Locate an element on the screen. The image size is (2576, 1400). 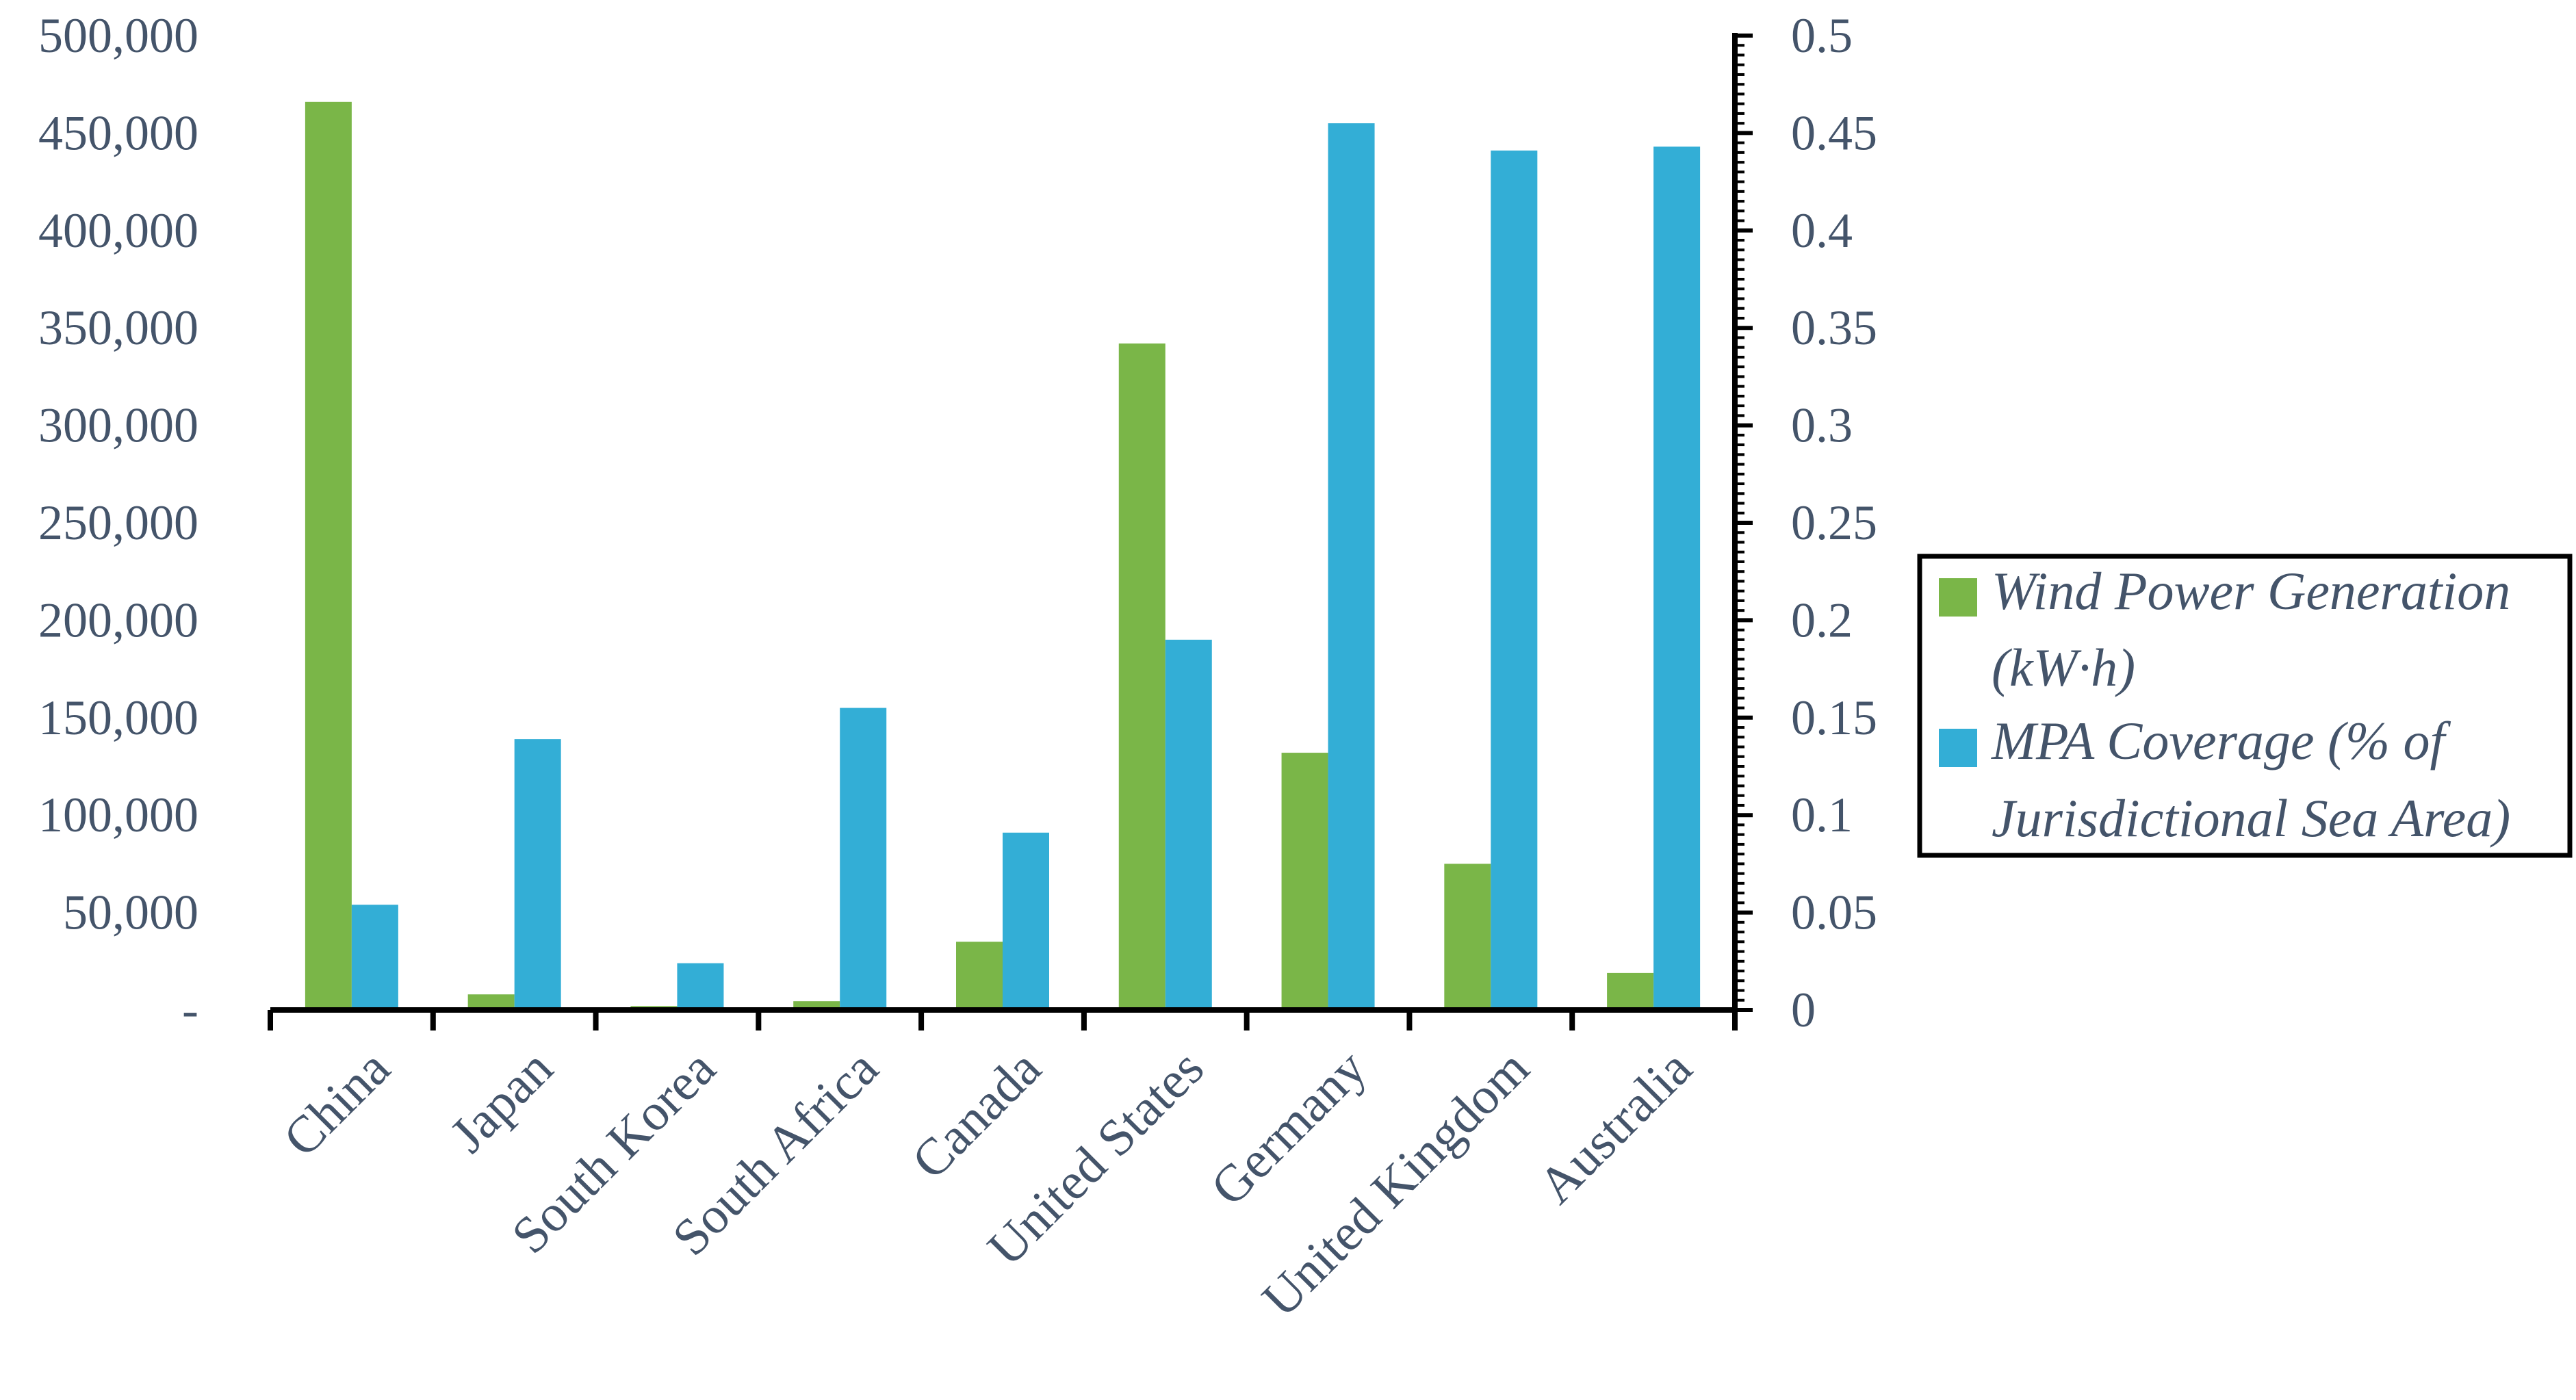
mpa-bar-united-states is located at coordinates (1188, 824).